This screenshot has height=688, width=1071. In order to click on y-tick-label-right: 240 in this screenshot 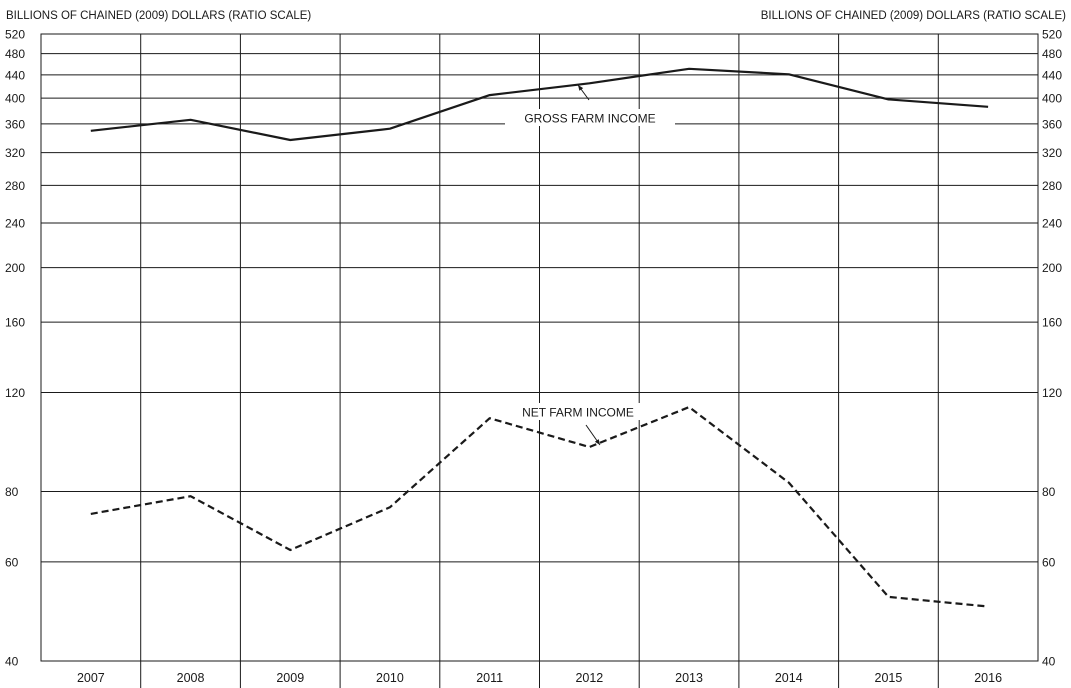, I will do `click(1052, 224)`.